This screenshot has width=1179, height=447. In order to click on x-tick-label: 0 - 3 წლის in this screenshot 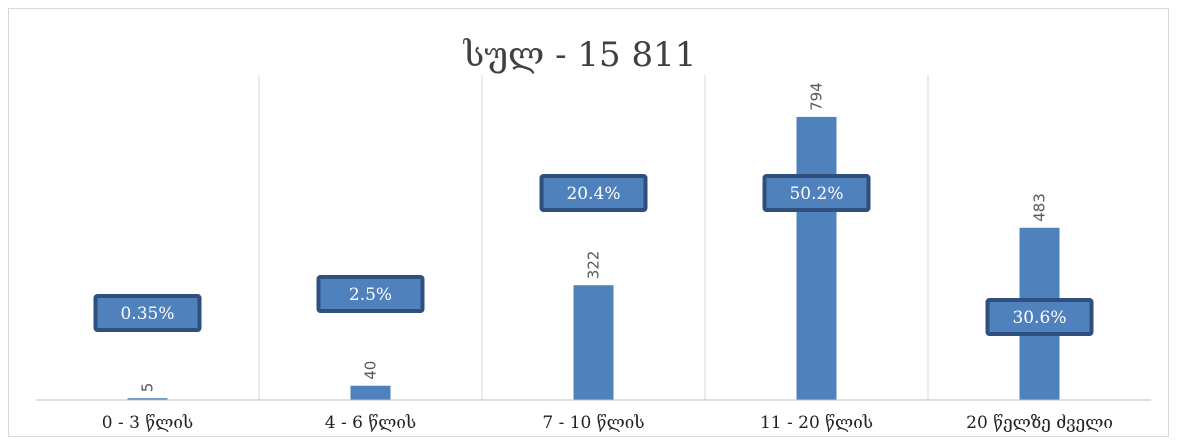, I will do `click(147, 423)`.